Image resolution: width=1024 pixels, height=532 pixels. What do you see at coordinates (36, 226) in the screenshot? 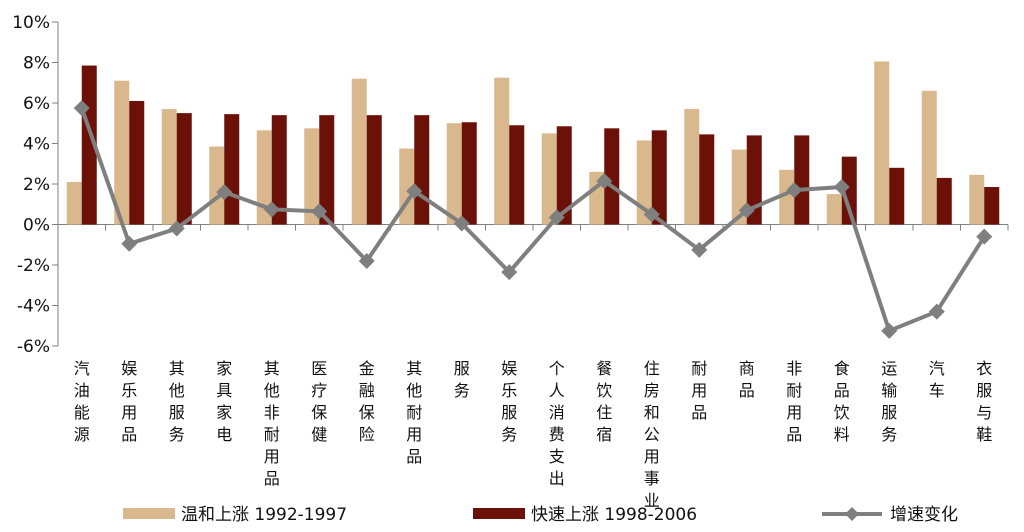
I see `y-tick-label: 0%` at bounding box center [36, 226].